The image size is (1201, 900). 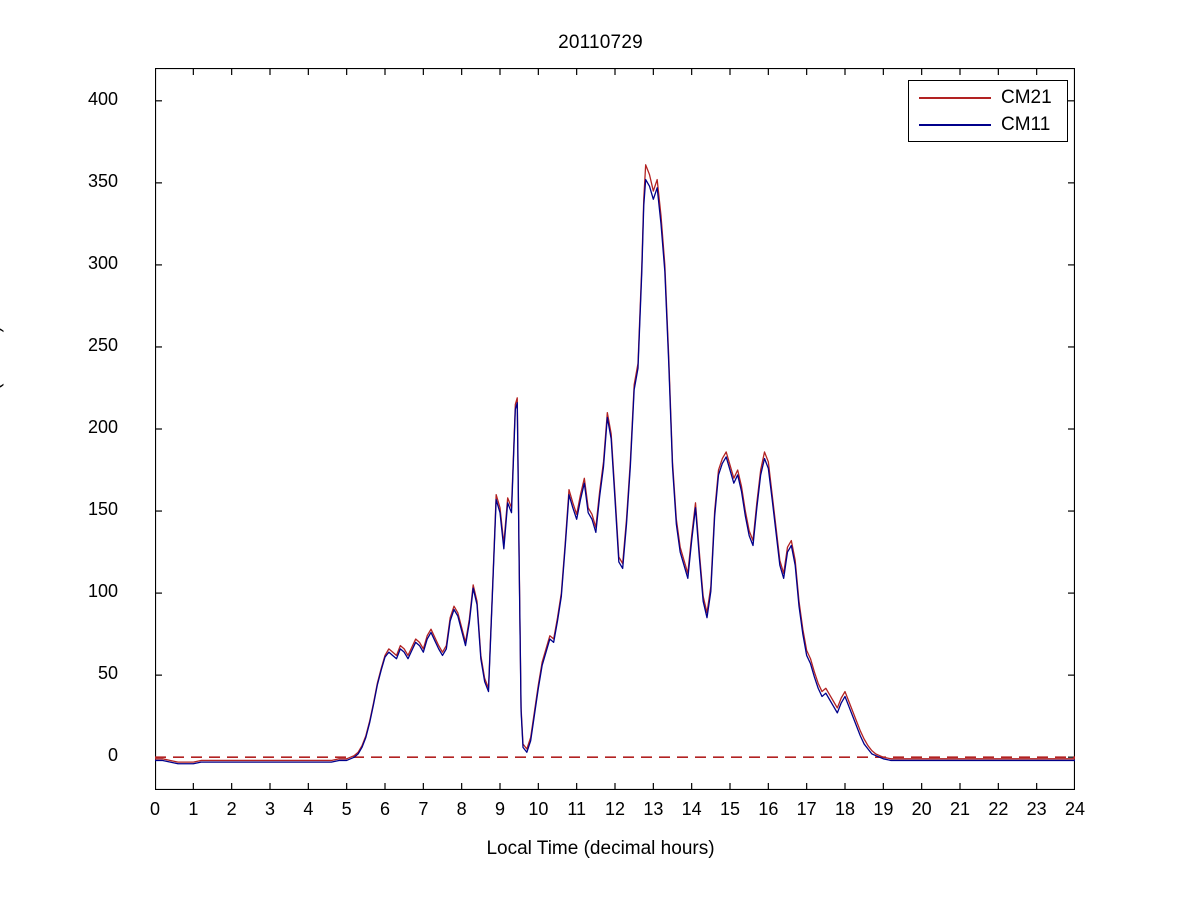 What do you see at coordinates (107, 673) in the screenshot?
I see `y-tick-label: 50` at bounding box center [107, 673].